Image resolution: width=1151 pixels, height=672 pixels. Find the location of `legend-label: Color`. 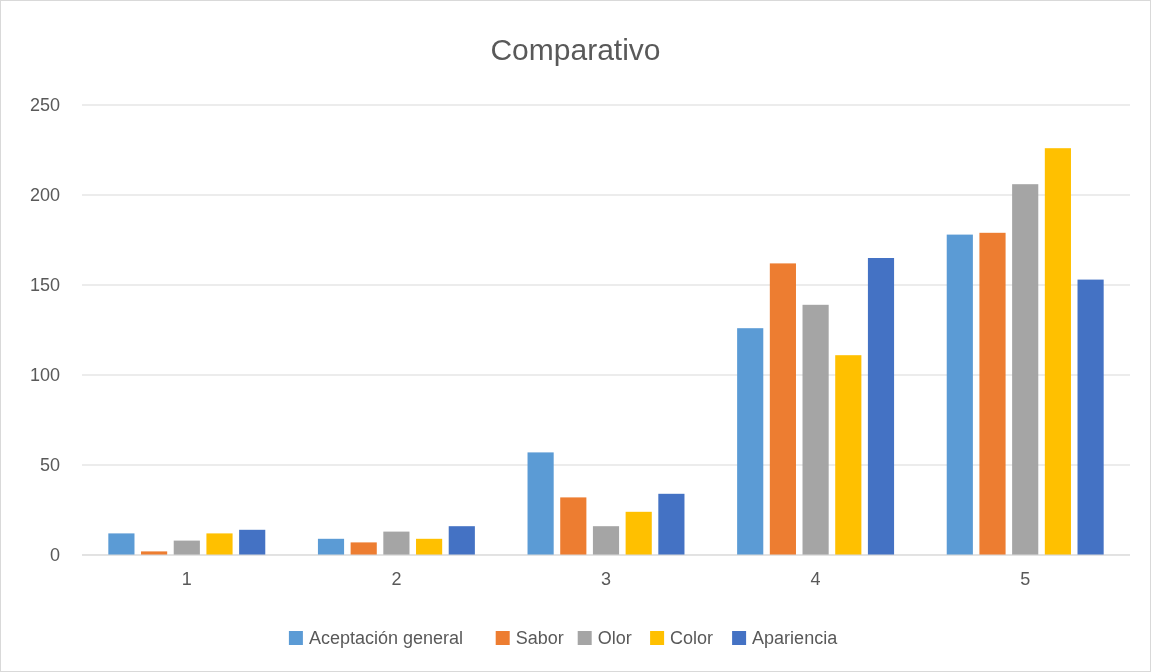

legend-label: Color is located at coordinates (692, 638).